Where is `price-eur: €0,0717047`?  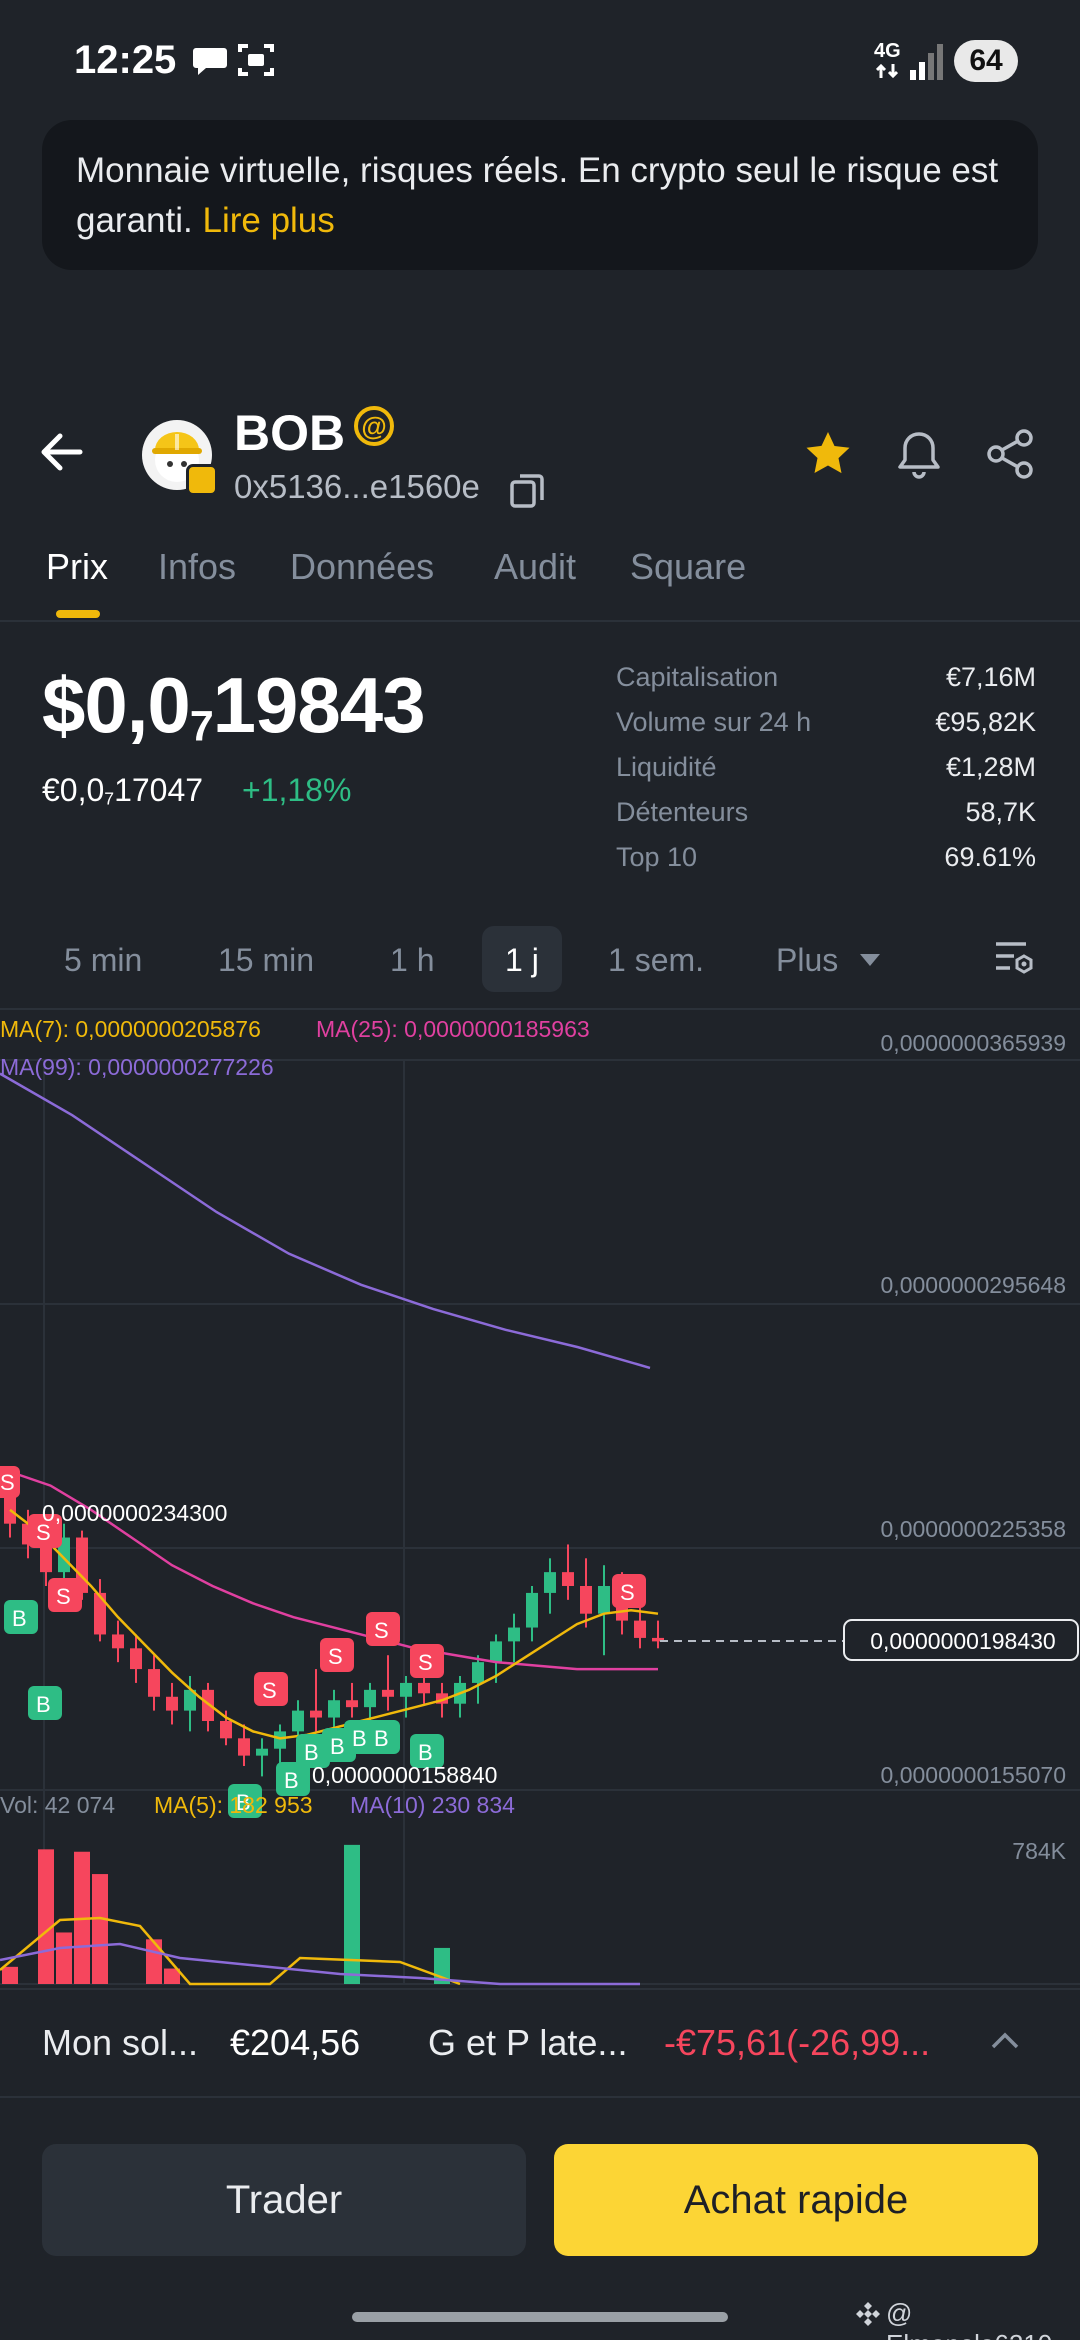 price-eur: €0,0717047 is located at coordinates (123, 790).